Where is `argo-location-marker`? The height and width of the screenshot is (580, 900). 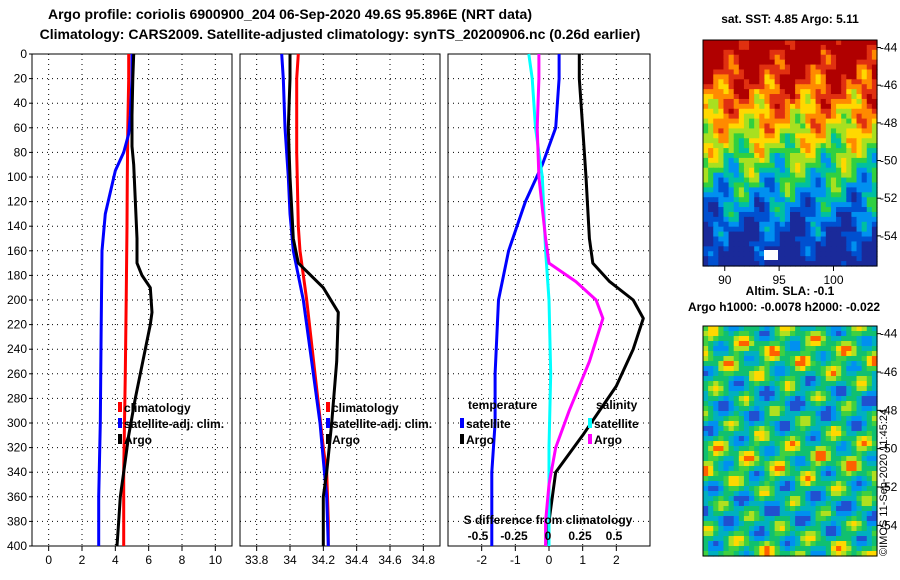 argo-location-marker is located at coordinates (771, 255).